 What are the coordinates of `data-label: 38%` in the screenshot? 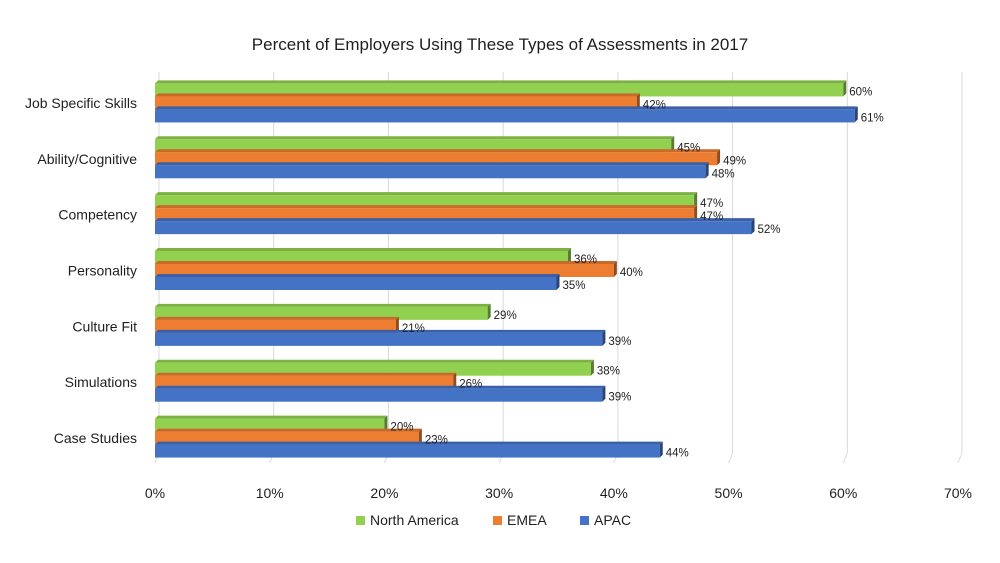 It's located at (608, 372).